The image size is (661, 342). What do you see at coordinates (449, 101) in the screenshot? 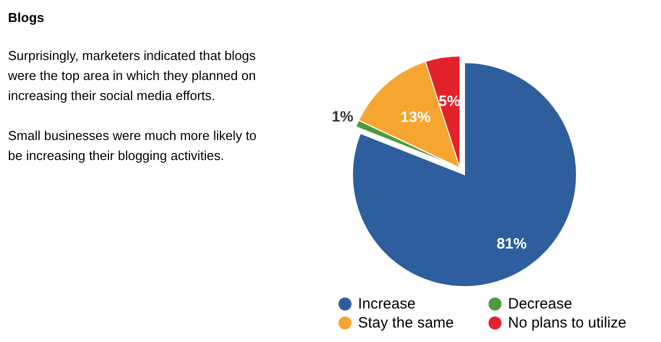
I see `data-label: 5%` at bounding box center [449, 101].